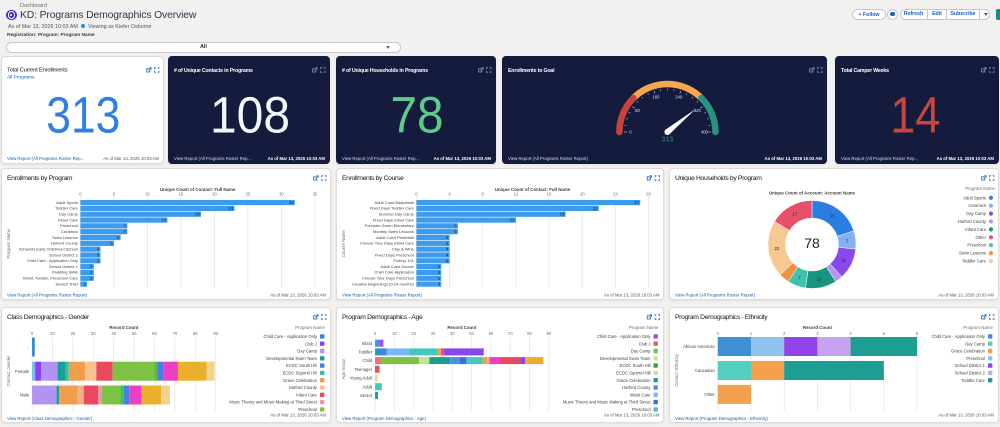 Image resolution: width=1000 pixels, height=427 pixels. I want to click on svg-text: Class Demographics - Gender, so click(48, 317).